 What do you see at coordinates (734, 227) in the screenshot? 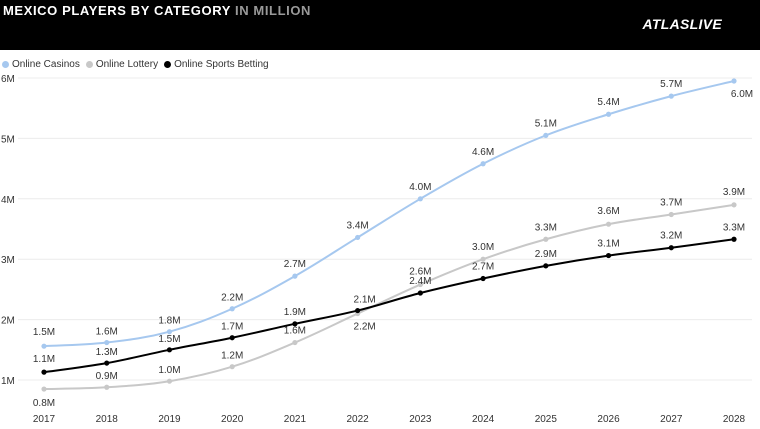
I see `data-label-online-sports-betting: 3.3M` at bounding box center [734, 227].